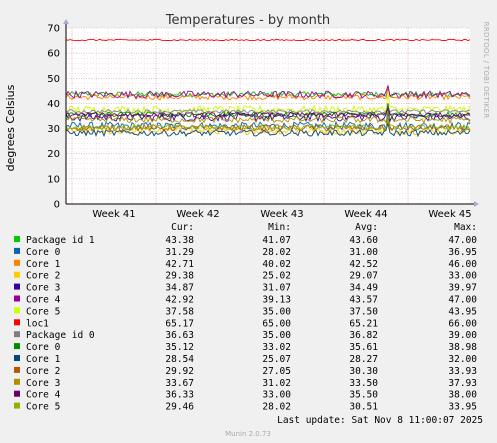  What do you see at coordinates (53, 117) in the screenshot?
I see `y-tick-labels: 0 10 20 30 40 50 60 70` at bounding box center [53, 117].